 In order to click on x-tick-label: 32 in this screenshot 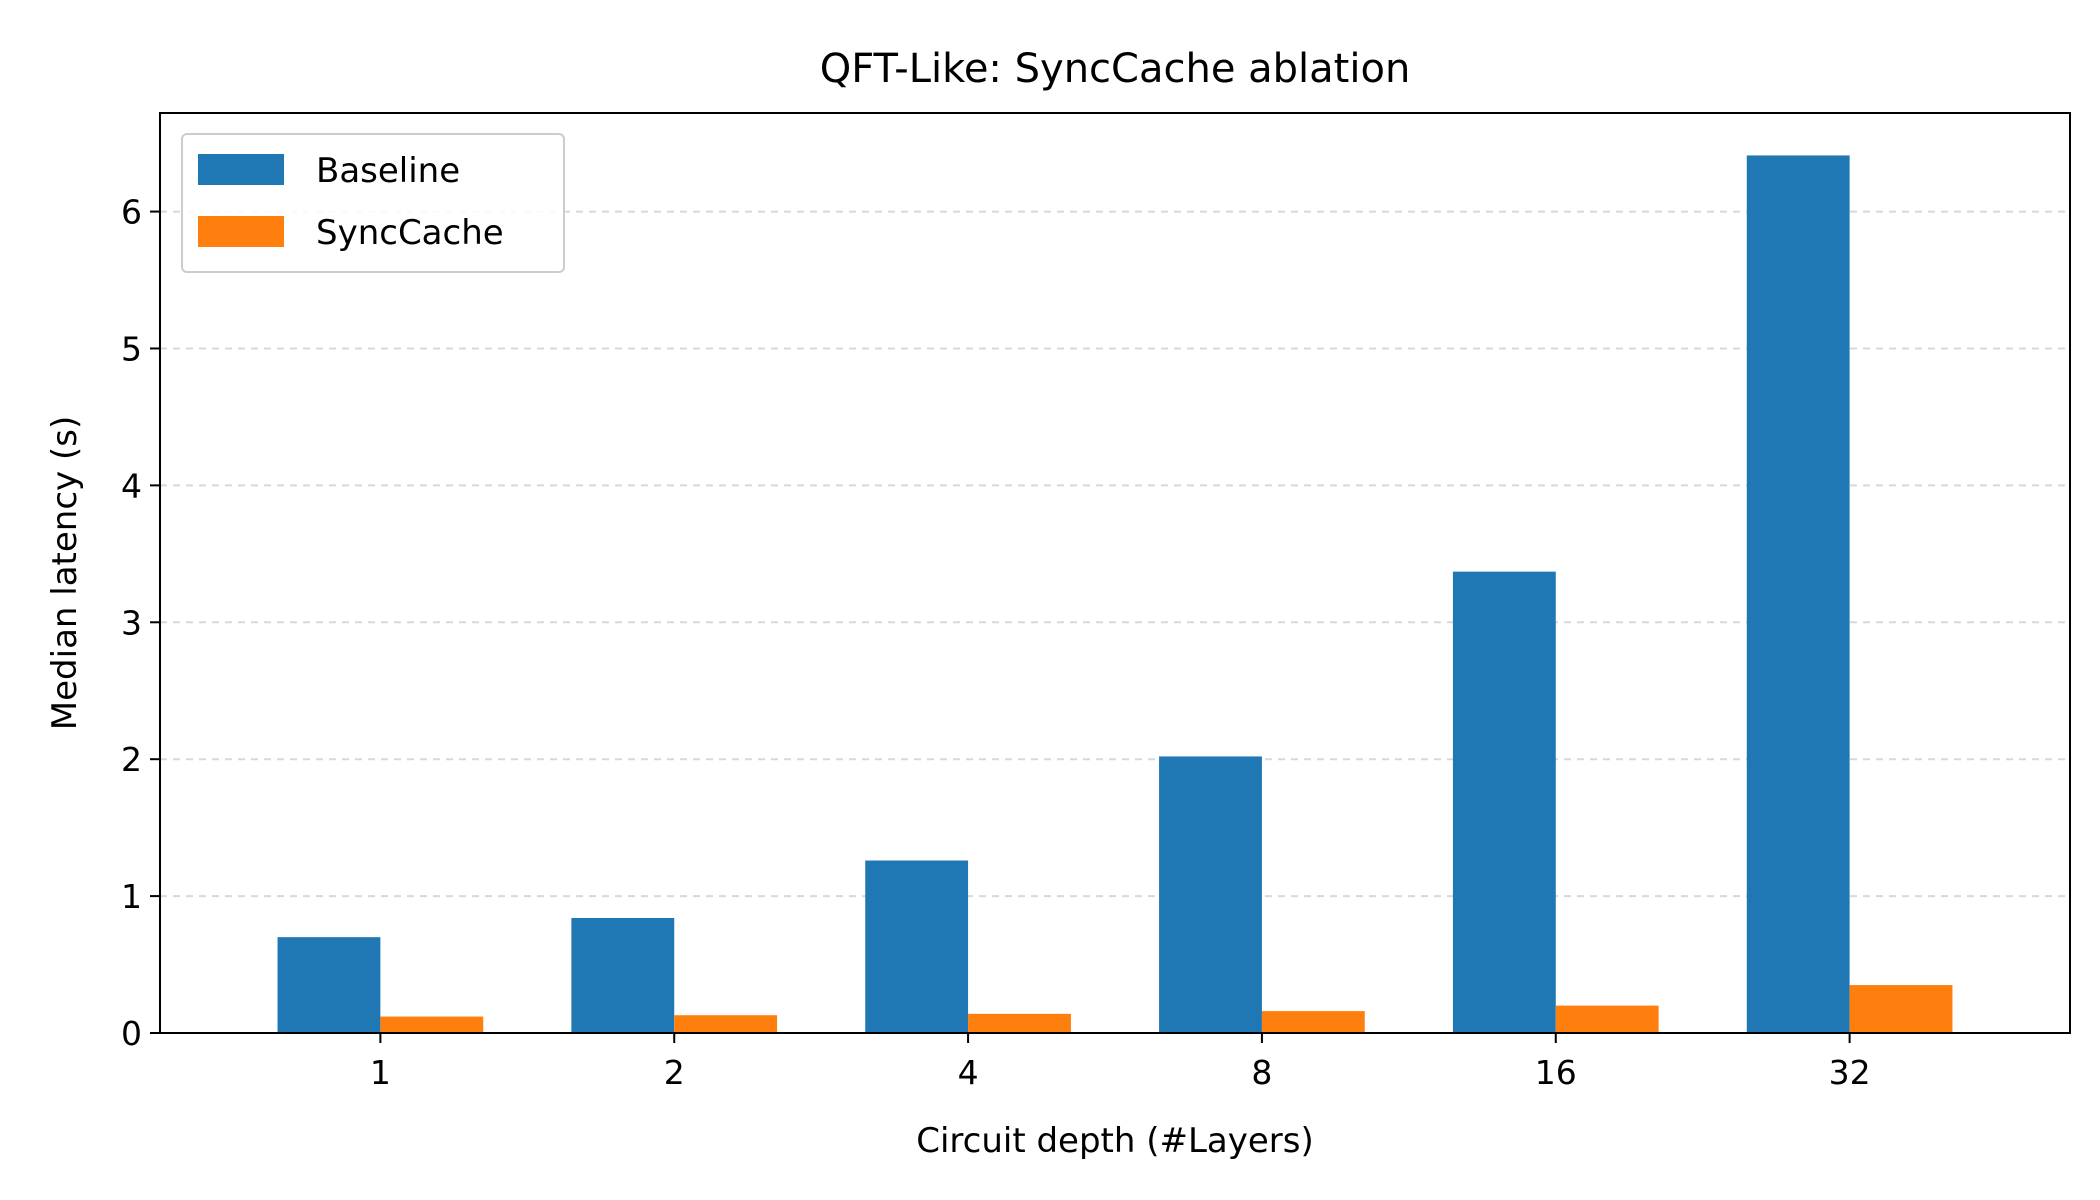, I will do `click(1850, 1072)`.